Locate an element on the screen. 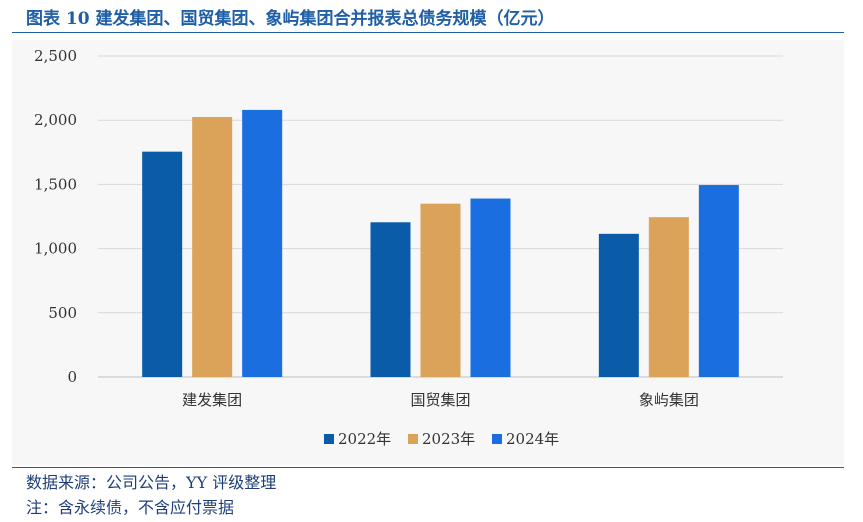 This screenshot has height=522, width=863. footnote: 注：含永续债，不含应付票据 is located at coordinates (130, 507).